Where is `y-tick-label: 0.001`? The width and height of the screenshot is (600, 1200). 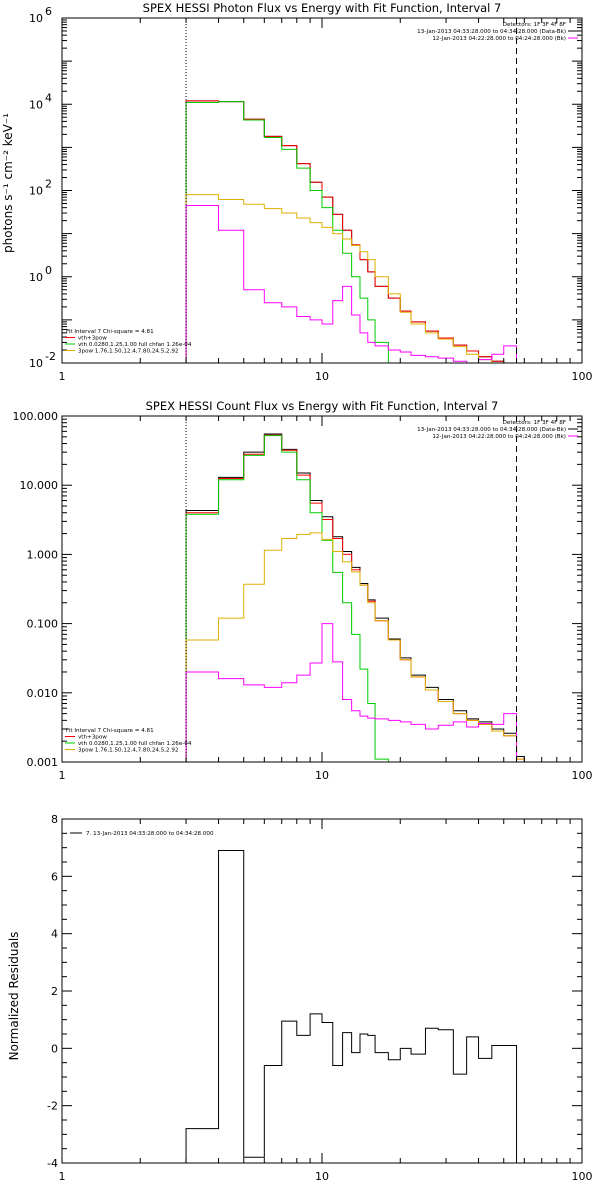
y-tick-label: 0.001 is located at coordinates (43, 762).